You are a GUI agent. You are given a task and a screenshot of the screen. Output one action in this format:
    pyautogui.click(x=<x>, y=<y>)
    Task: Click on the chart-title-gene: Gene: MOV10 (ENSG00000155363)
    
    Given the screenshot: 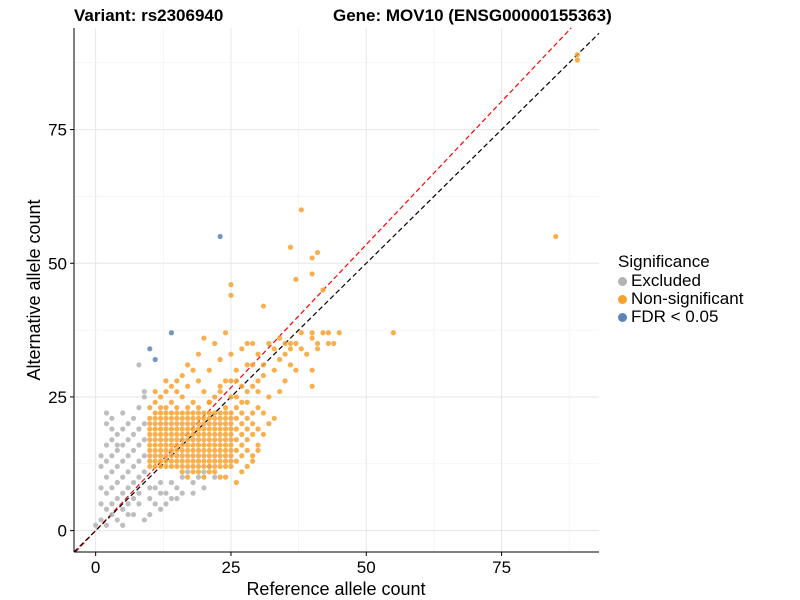 What is the action you would take?
    pyautogui.click(x=472, y=15)
    